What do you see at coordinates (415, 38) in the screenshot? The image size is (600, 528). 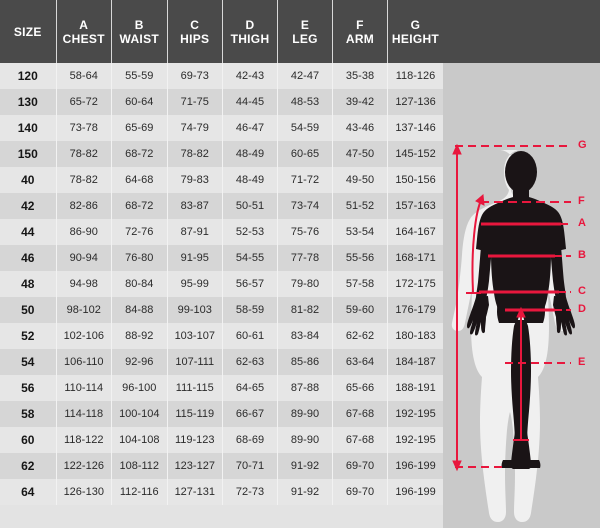 I see `header-label-height: HEIGHT` at bounding box center [415, 38].